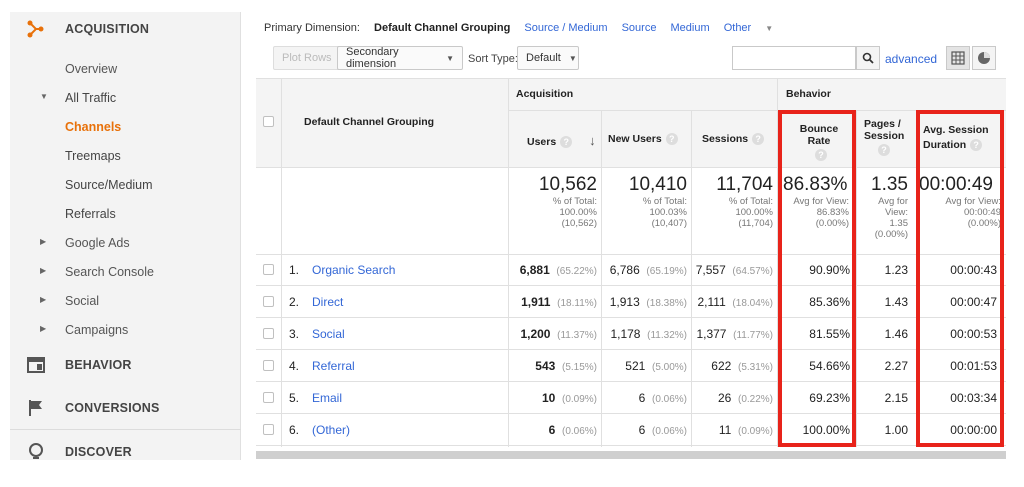 This screenshot has width=1024, height=487. I want to click on total-users-value: 10,562, so click(567, 184).